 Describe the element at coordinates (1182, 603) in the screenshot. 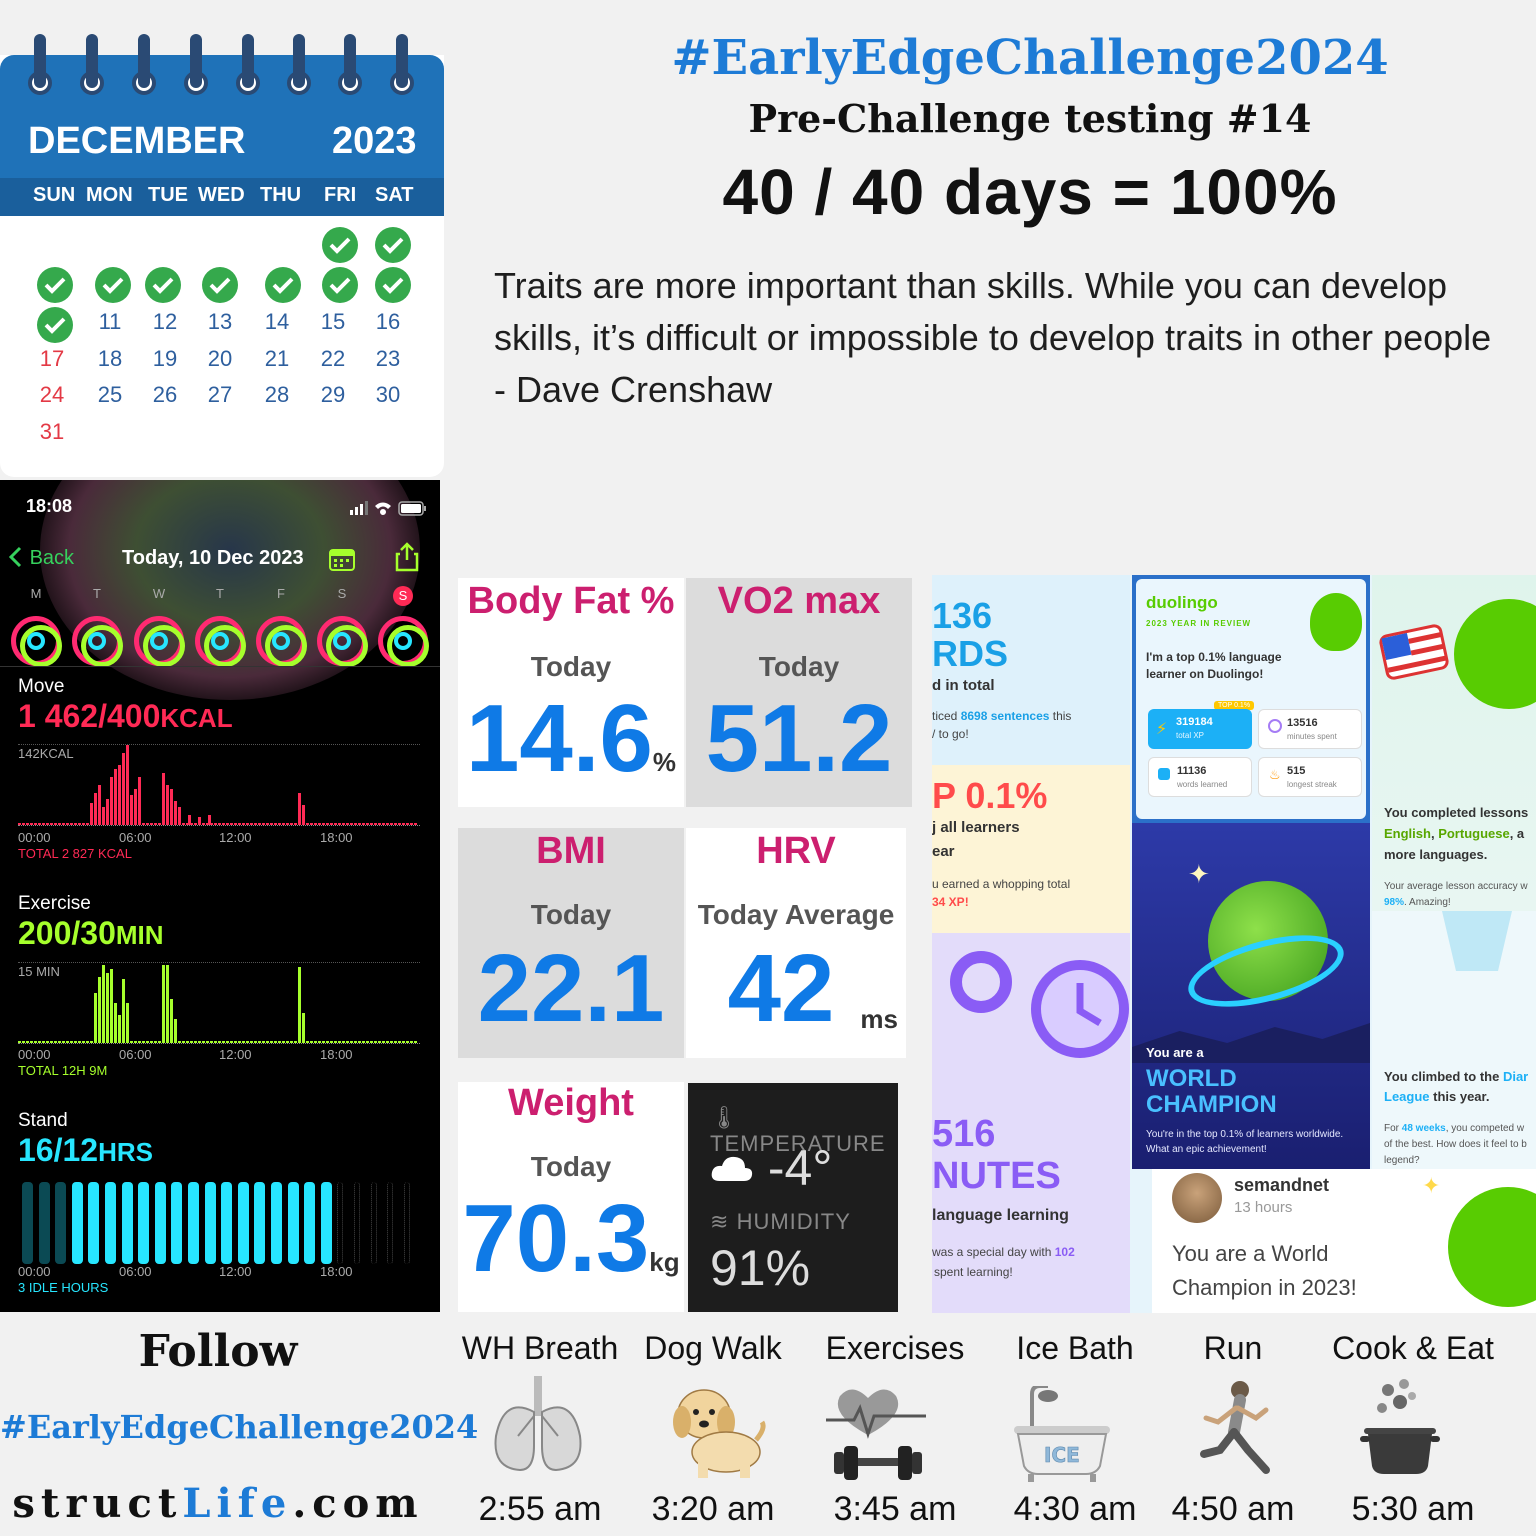

I see `duolingo-brand: duolingo` at that location.